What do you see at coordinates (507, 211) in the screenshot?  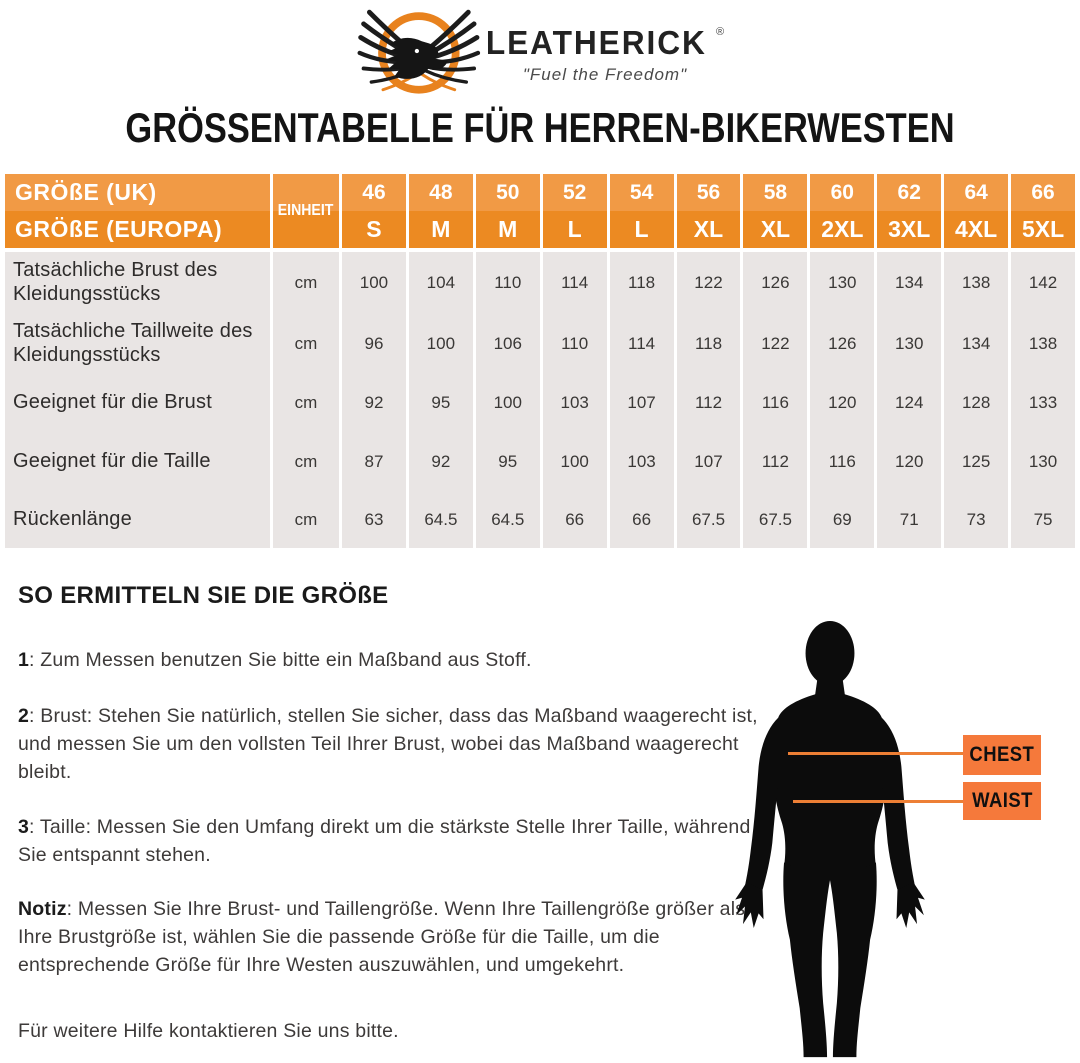 I see `size-column: 50 M` at bounding box center [507, 211].